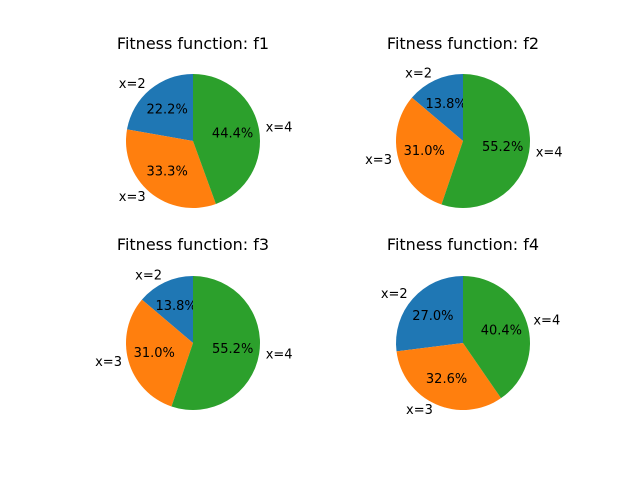 Image resolution: width=640 pixels, height=480 pixels. I want to click on chart-title: Fitness function: f1, so click(193, 43).